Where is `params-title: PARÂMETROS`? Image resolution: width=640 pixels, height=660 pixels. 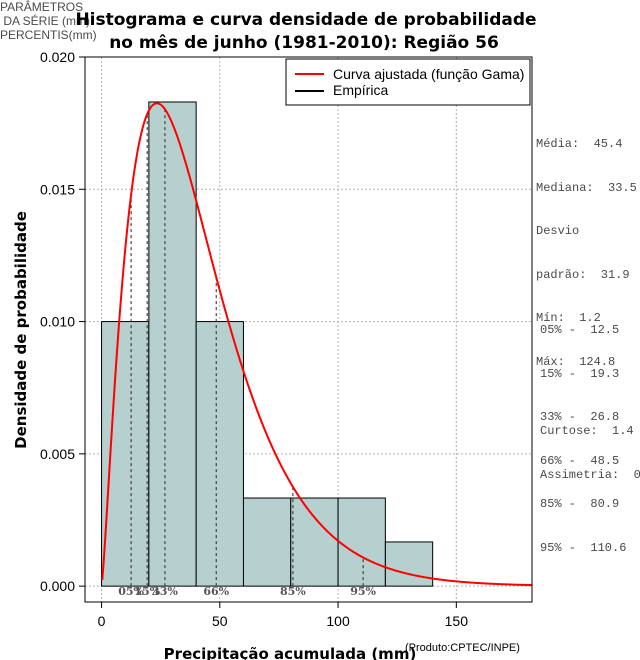
params-title: PARÂMETROS is located at coordinates (42, 7).